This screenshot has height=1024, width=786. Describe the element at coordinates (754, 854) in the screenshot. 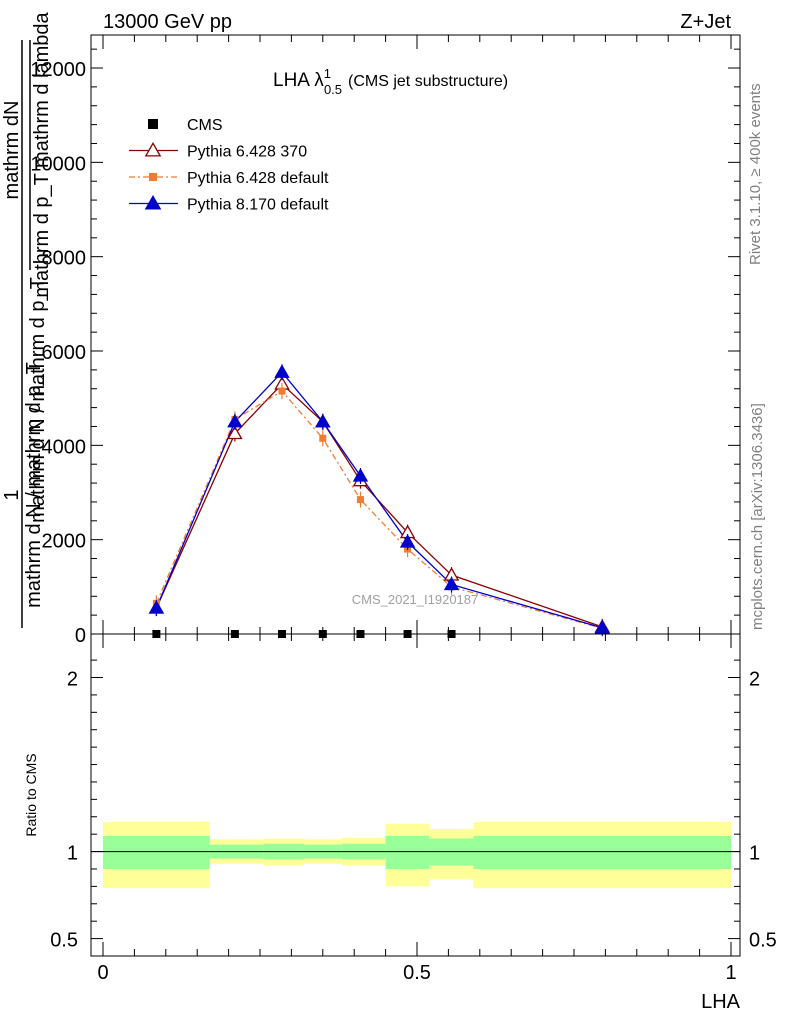

I see `ratio-ytick-label-right: 1` at that location.